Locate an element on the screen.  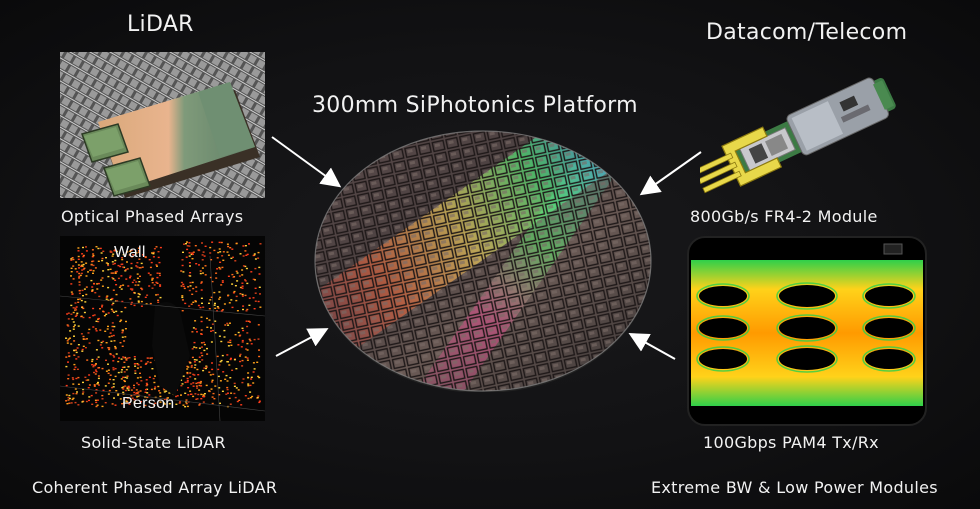
pam4-eye-diagram-image is located at coordinates (807, 331).